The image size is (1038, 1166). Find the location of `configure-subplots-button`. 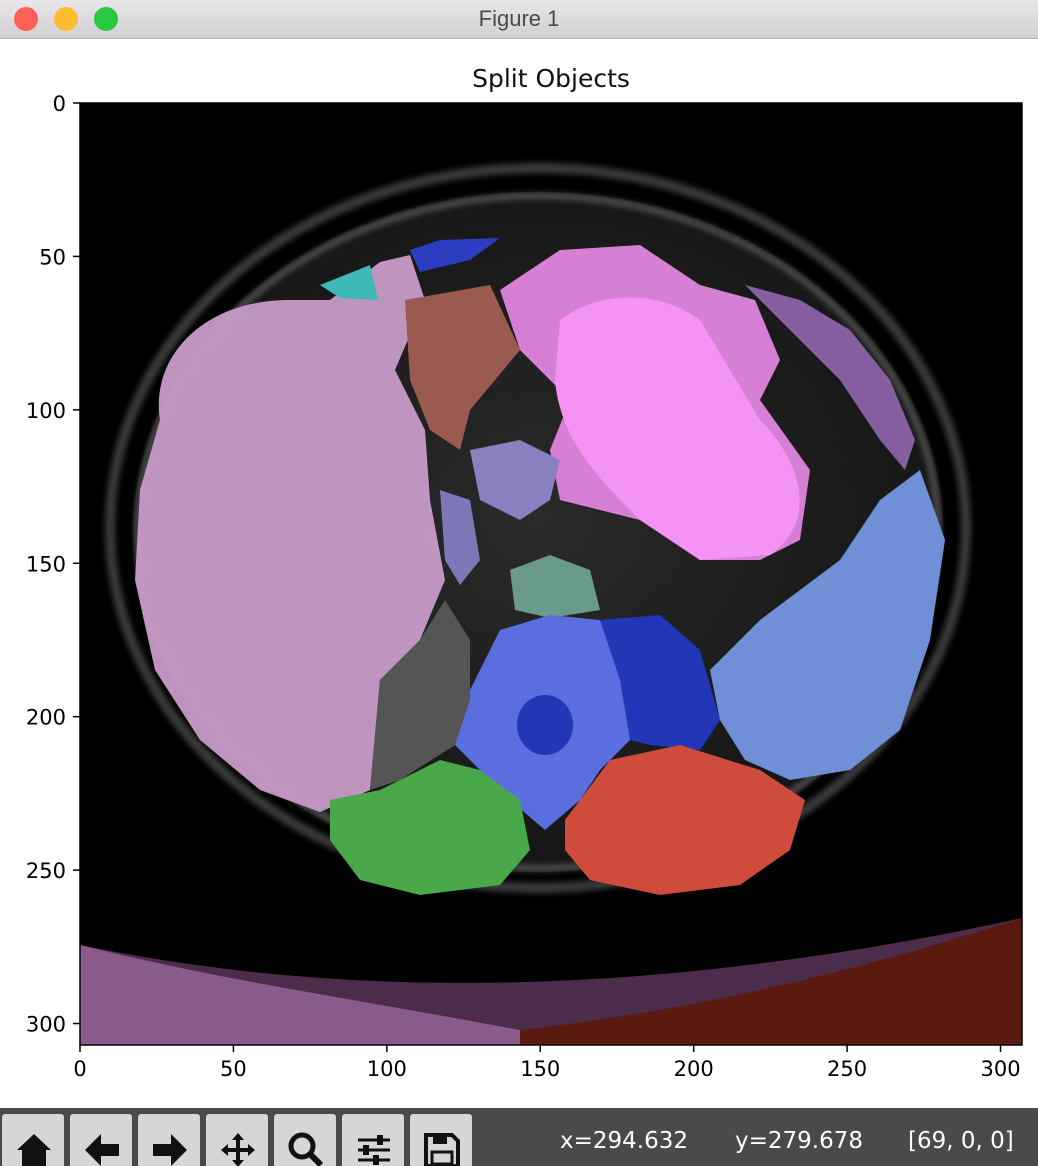

configure-subplots-button is located at coordinates (373, 1140).